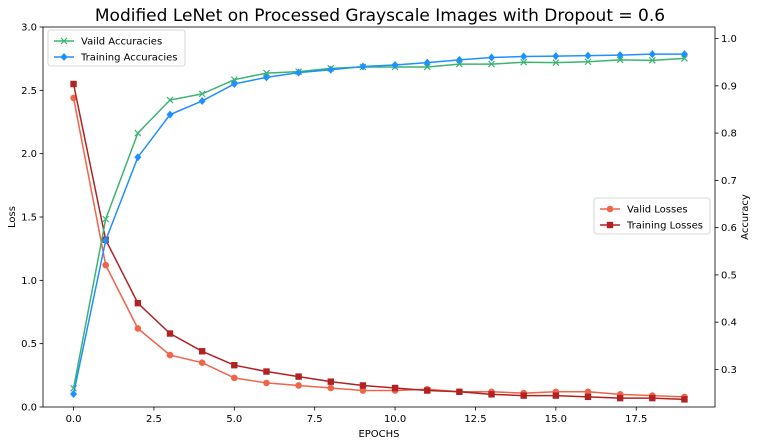 The width and height of the screenshot is (757, 445). Describe the element at coordinates (664, 226) in the screenshot. I see `legend-label: Training Losses` at that location.